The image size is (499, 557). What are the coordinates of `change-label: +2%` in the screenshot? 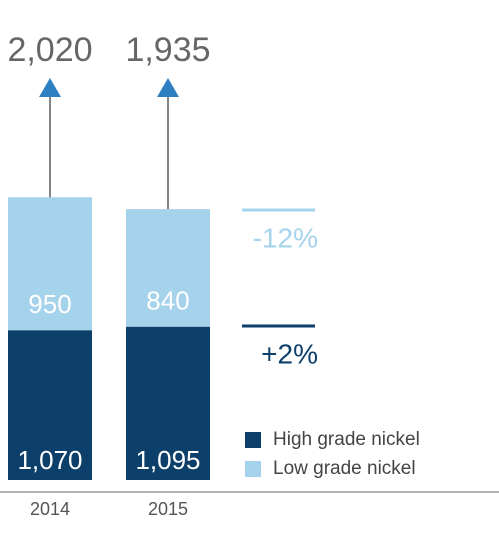 It's located at (289, 353).